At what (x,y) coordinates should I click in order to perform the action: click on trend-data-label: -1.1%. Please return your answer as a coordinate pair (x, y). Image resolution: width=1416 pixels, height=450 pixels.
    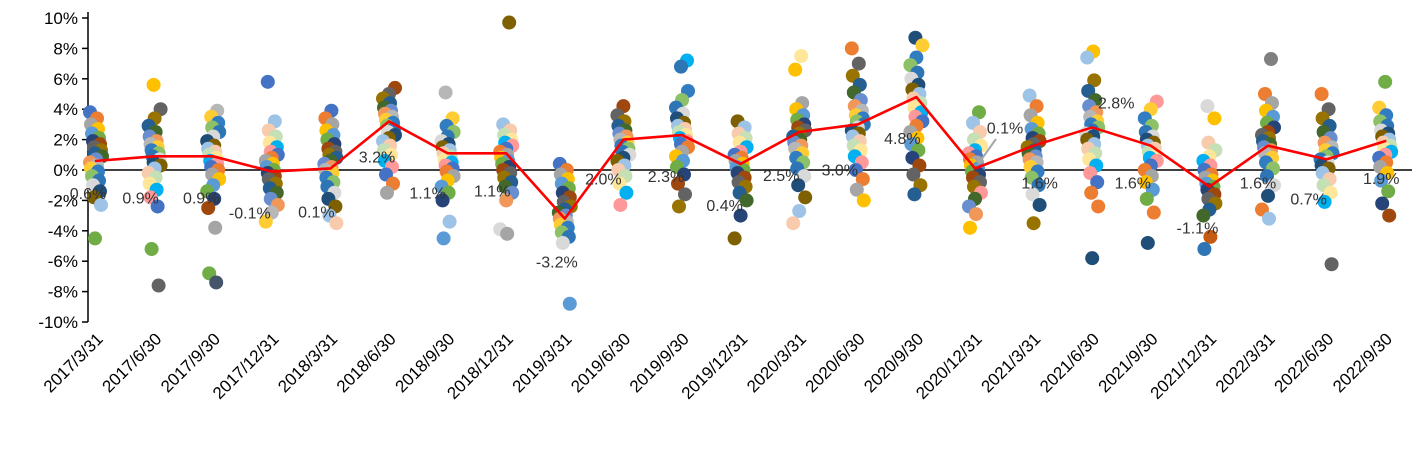
    Looking at the image, I should click on (1198, 229).